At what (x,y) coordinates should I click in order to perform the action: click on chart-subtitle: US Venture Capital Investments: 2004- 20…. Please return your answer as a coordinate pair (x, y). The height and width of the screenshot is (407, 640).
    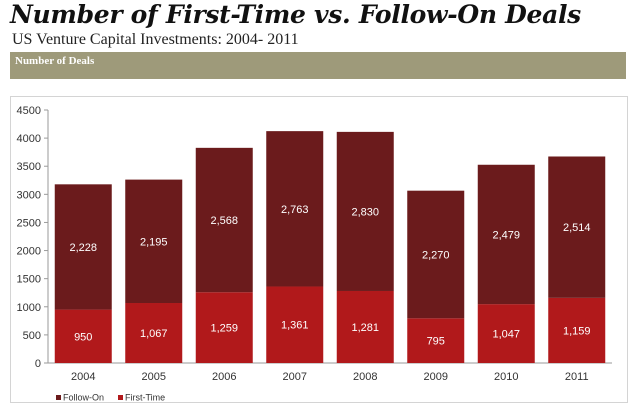
    Looking at the image, I should click on (155, 39).